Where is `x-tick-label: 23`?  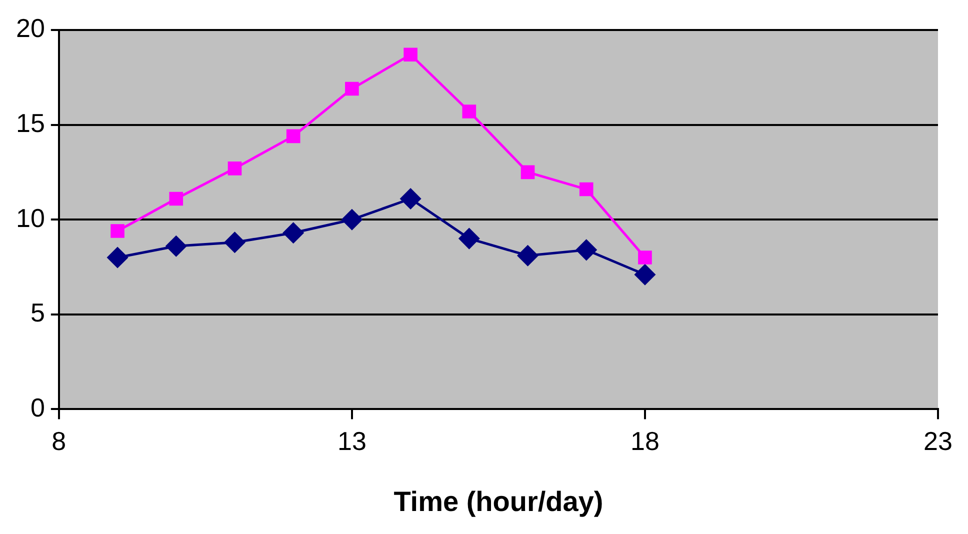 x-tick-label: 23 is located at coordinates (938, 441).